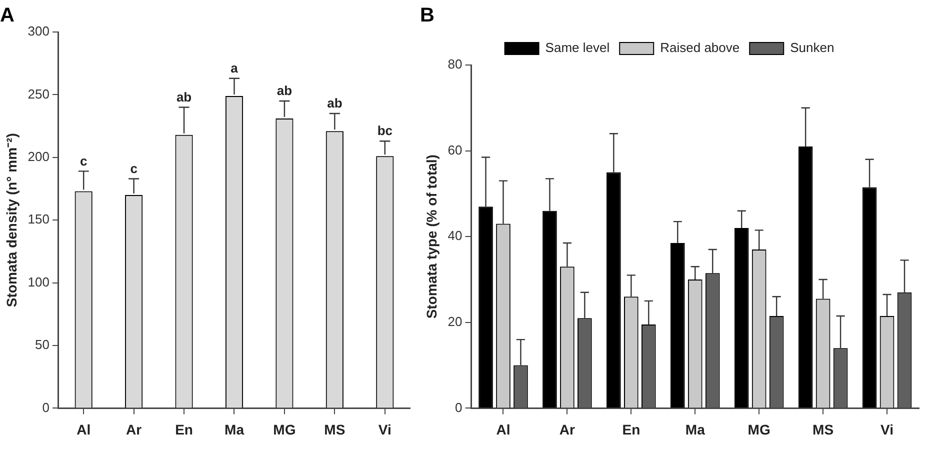  Describe the element at coordinates (39, 31) in the screenshot. I see `y-tick-label: 300` at that location.